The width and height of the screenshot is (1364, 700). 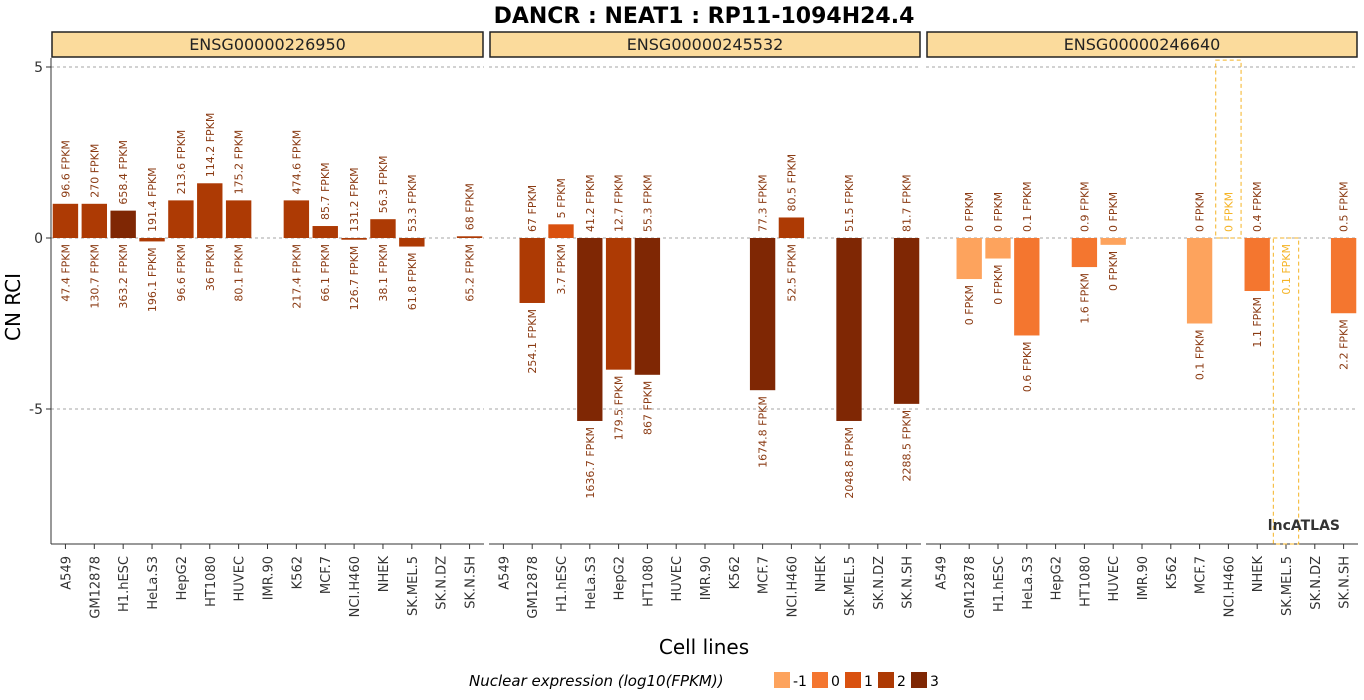 What do you see at coordinates (296, 162) in the screenshot?
I see `cyto-label: 474.6 FPKM` at bounding box center [296, 162].